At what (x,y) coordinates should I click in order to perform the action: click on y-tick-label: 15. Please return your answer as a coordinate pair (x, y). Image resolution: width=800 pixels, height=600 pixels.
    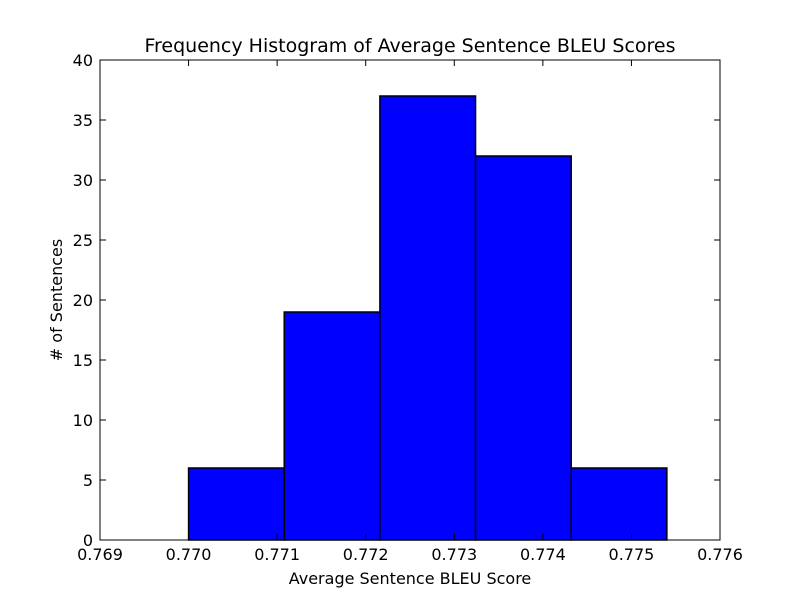
    Looking at the image, I should click on (83, 360).